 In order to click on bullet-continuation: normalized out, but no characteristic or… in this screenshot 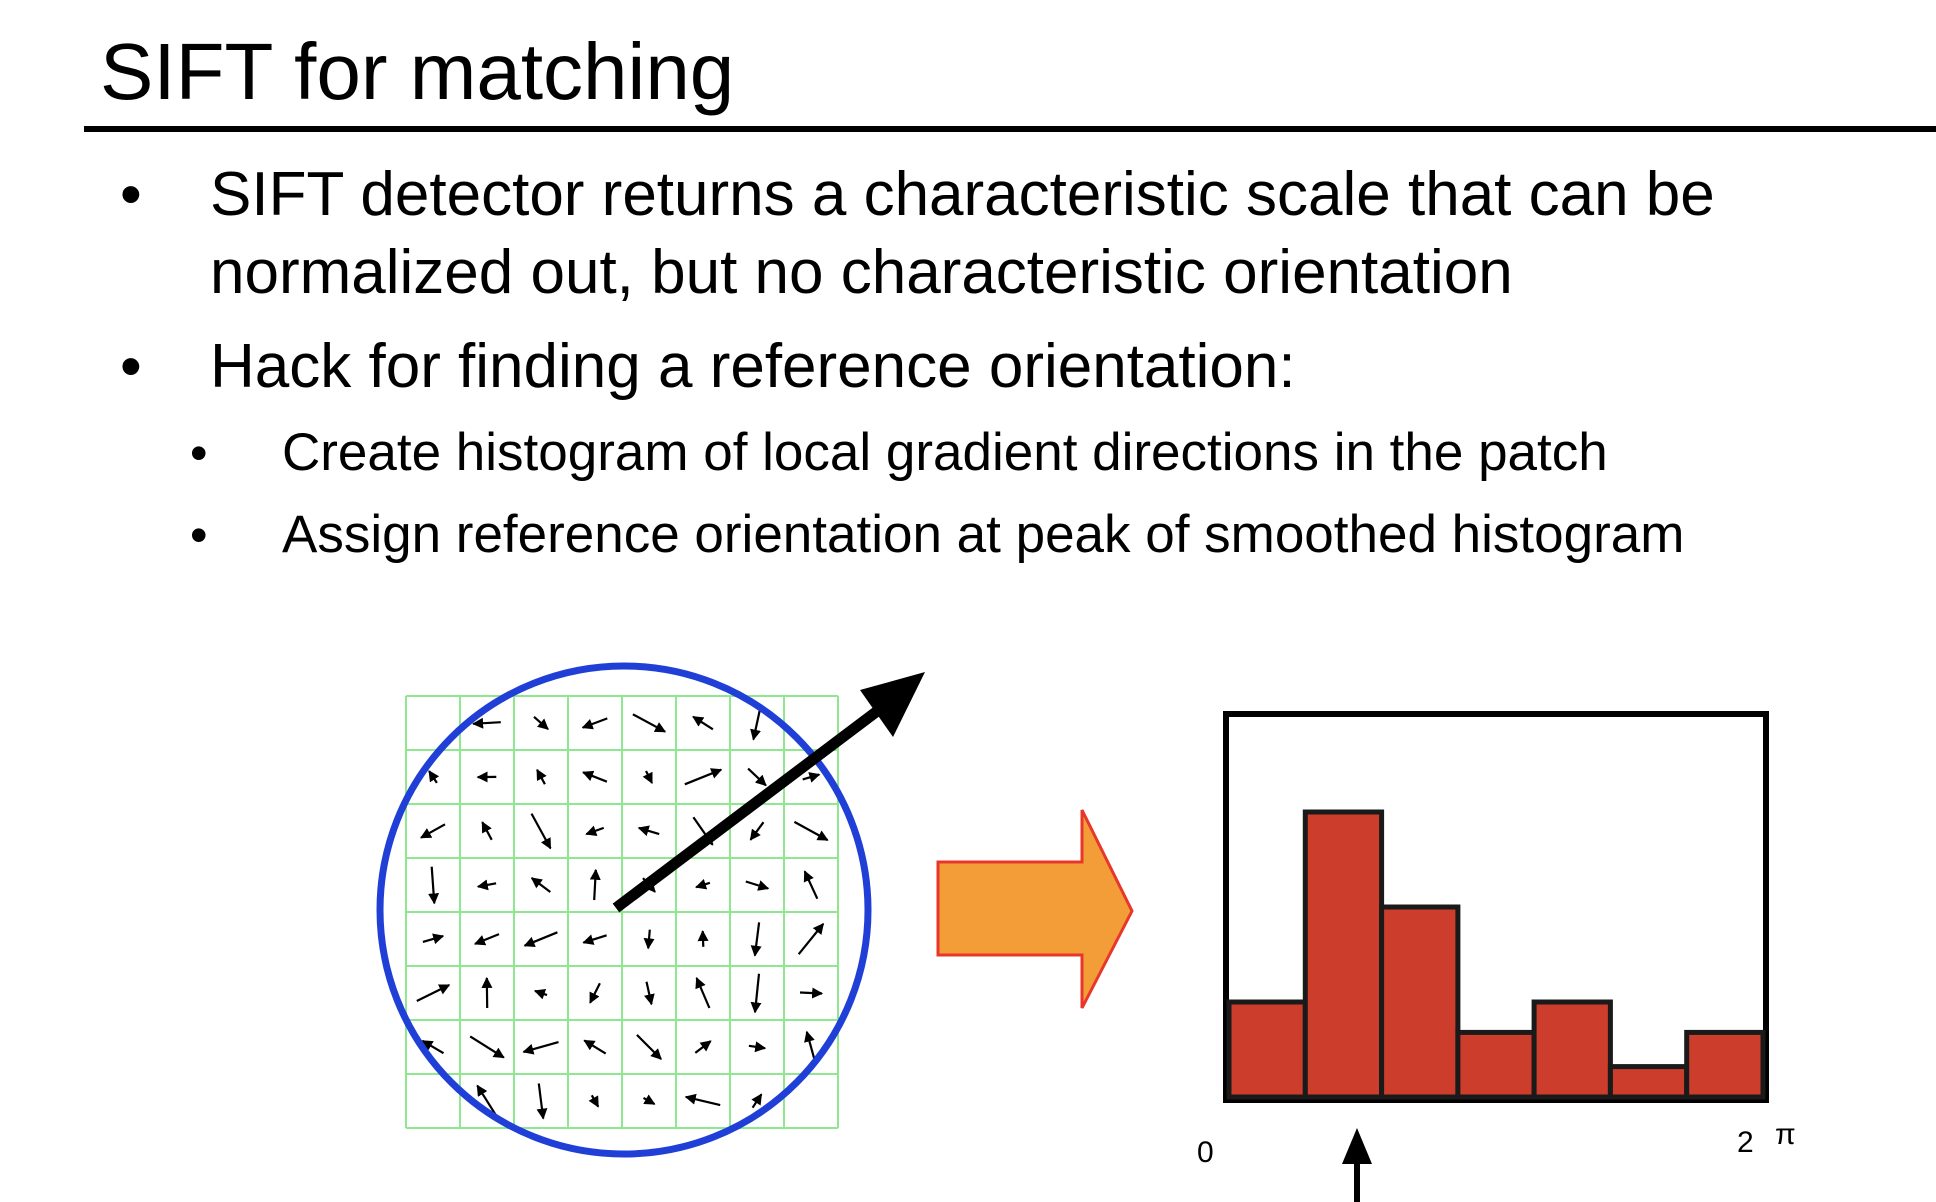, I will do `click(861, 273)`.